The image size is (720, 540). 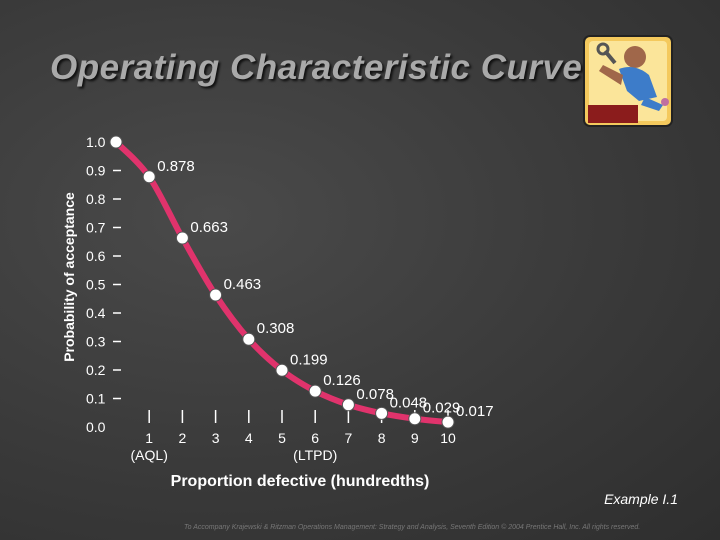 What do you see at coordinates (96, 285) in the screenshot?
I see `y-tick-label: 0.5` at bounding box center [96, 285].